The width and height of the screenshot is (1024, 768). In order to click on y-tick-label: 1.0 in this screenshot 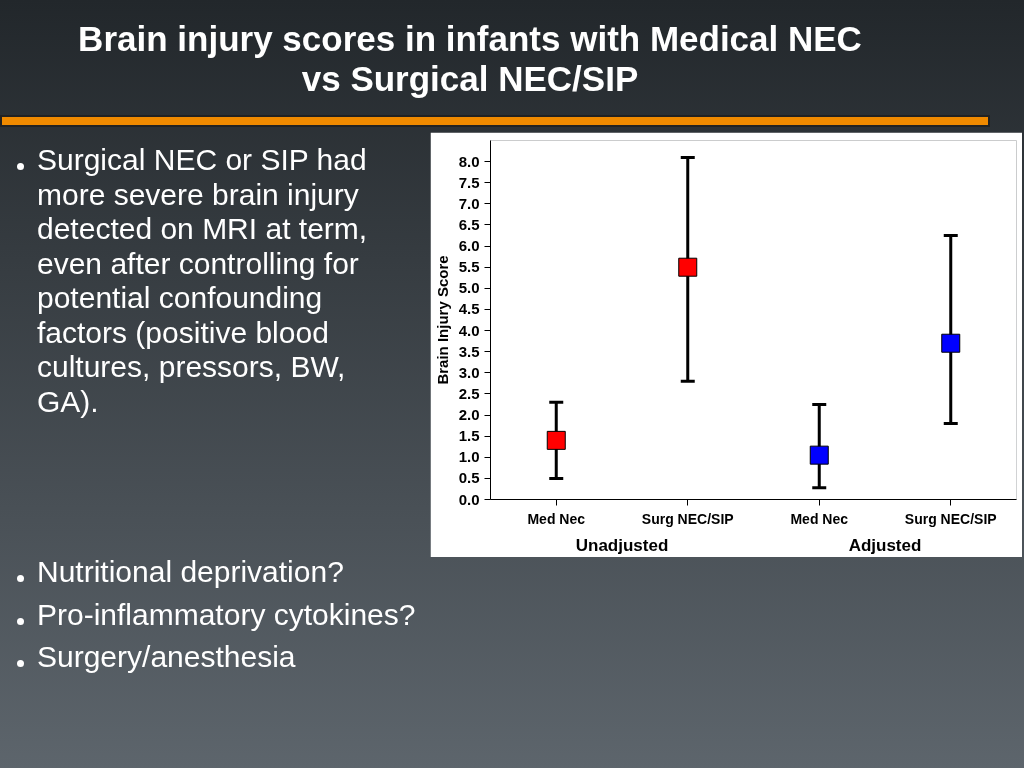, I will do `click(469, 457)`.